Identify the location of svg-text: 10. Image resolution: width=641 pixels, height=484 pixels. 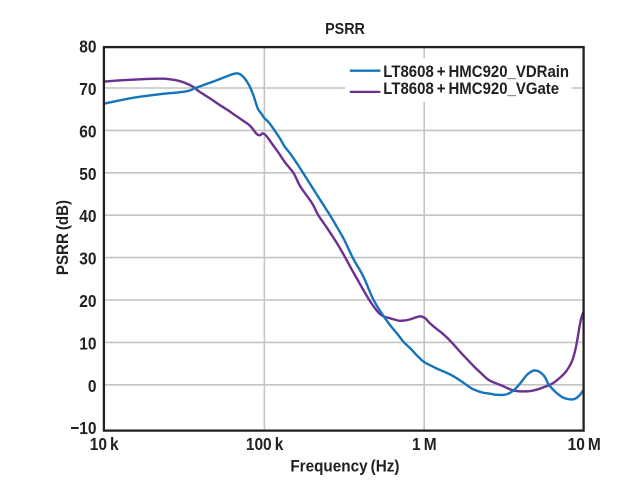
(87, 343).